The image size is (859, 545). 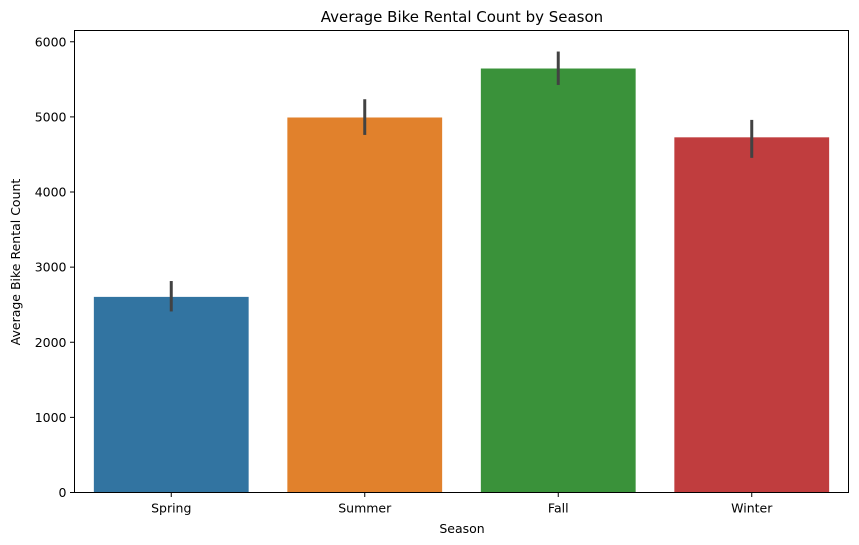 I want to click on y-tick-label: 0, so click(x=63, y=492).